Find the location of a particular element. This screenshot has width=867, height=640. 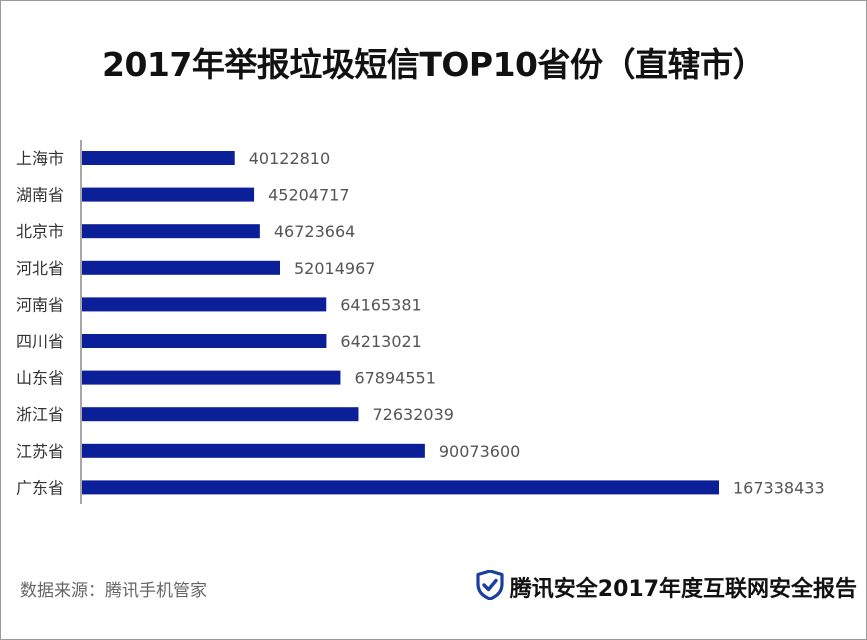

data-source-note: 数据来源：腾讯手机管家 is located at coordinates (113, 591).